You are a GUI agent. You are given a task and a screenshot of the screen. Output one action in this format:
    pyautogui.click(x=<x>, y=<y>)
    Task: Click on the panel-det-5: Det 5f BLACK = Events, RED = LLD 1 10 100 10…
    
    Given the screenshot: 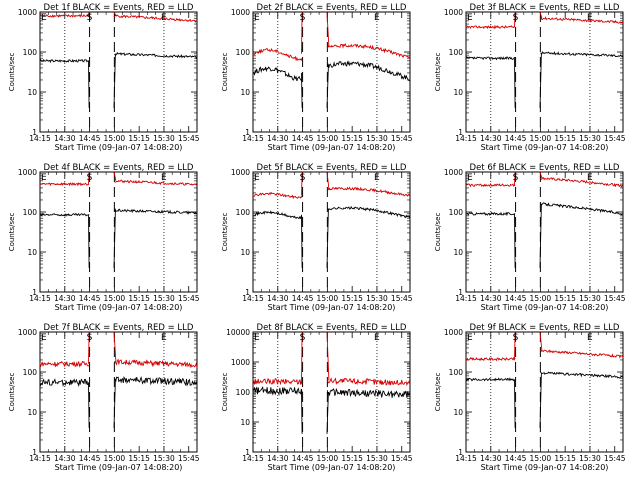 What is the action you would take?
    pyautogui.click(x=317, y=237)
    